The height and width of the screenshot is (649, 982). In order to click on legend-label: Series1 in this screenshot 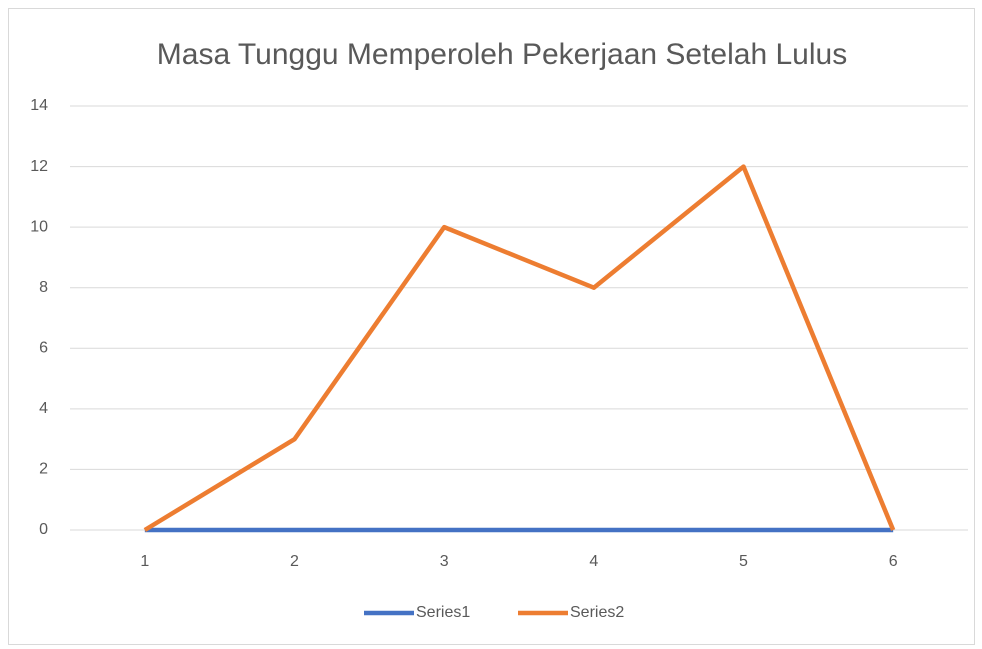, I will do `click(443, 612)`.